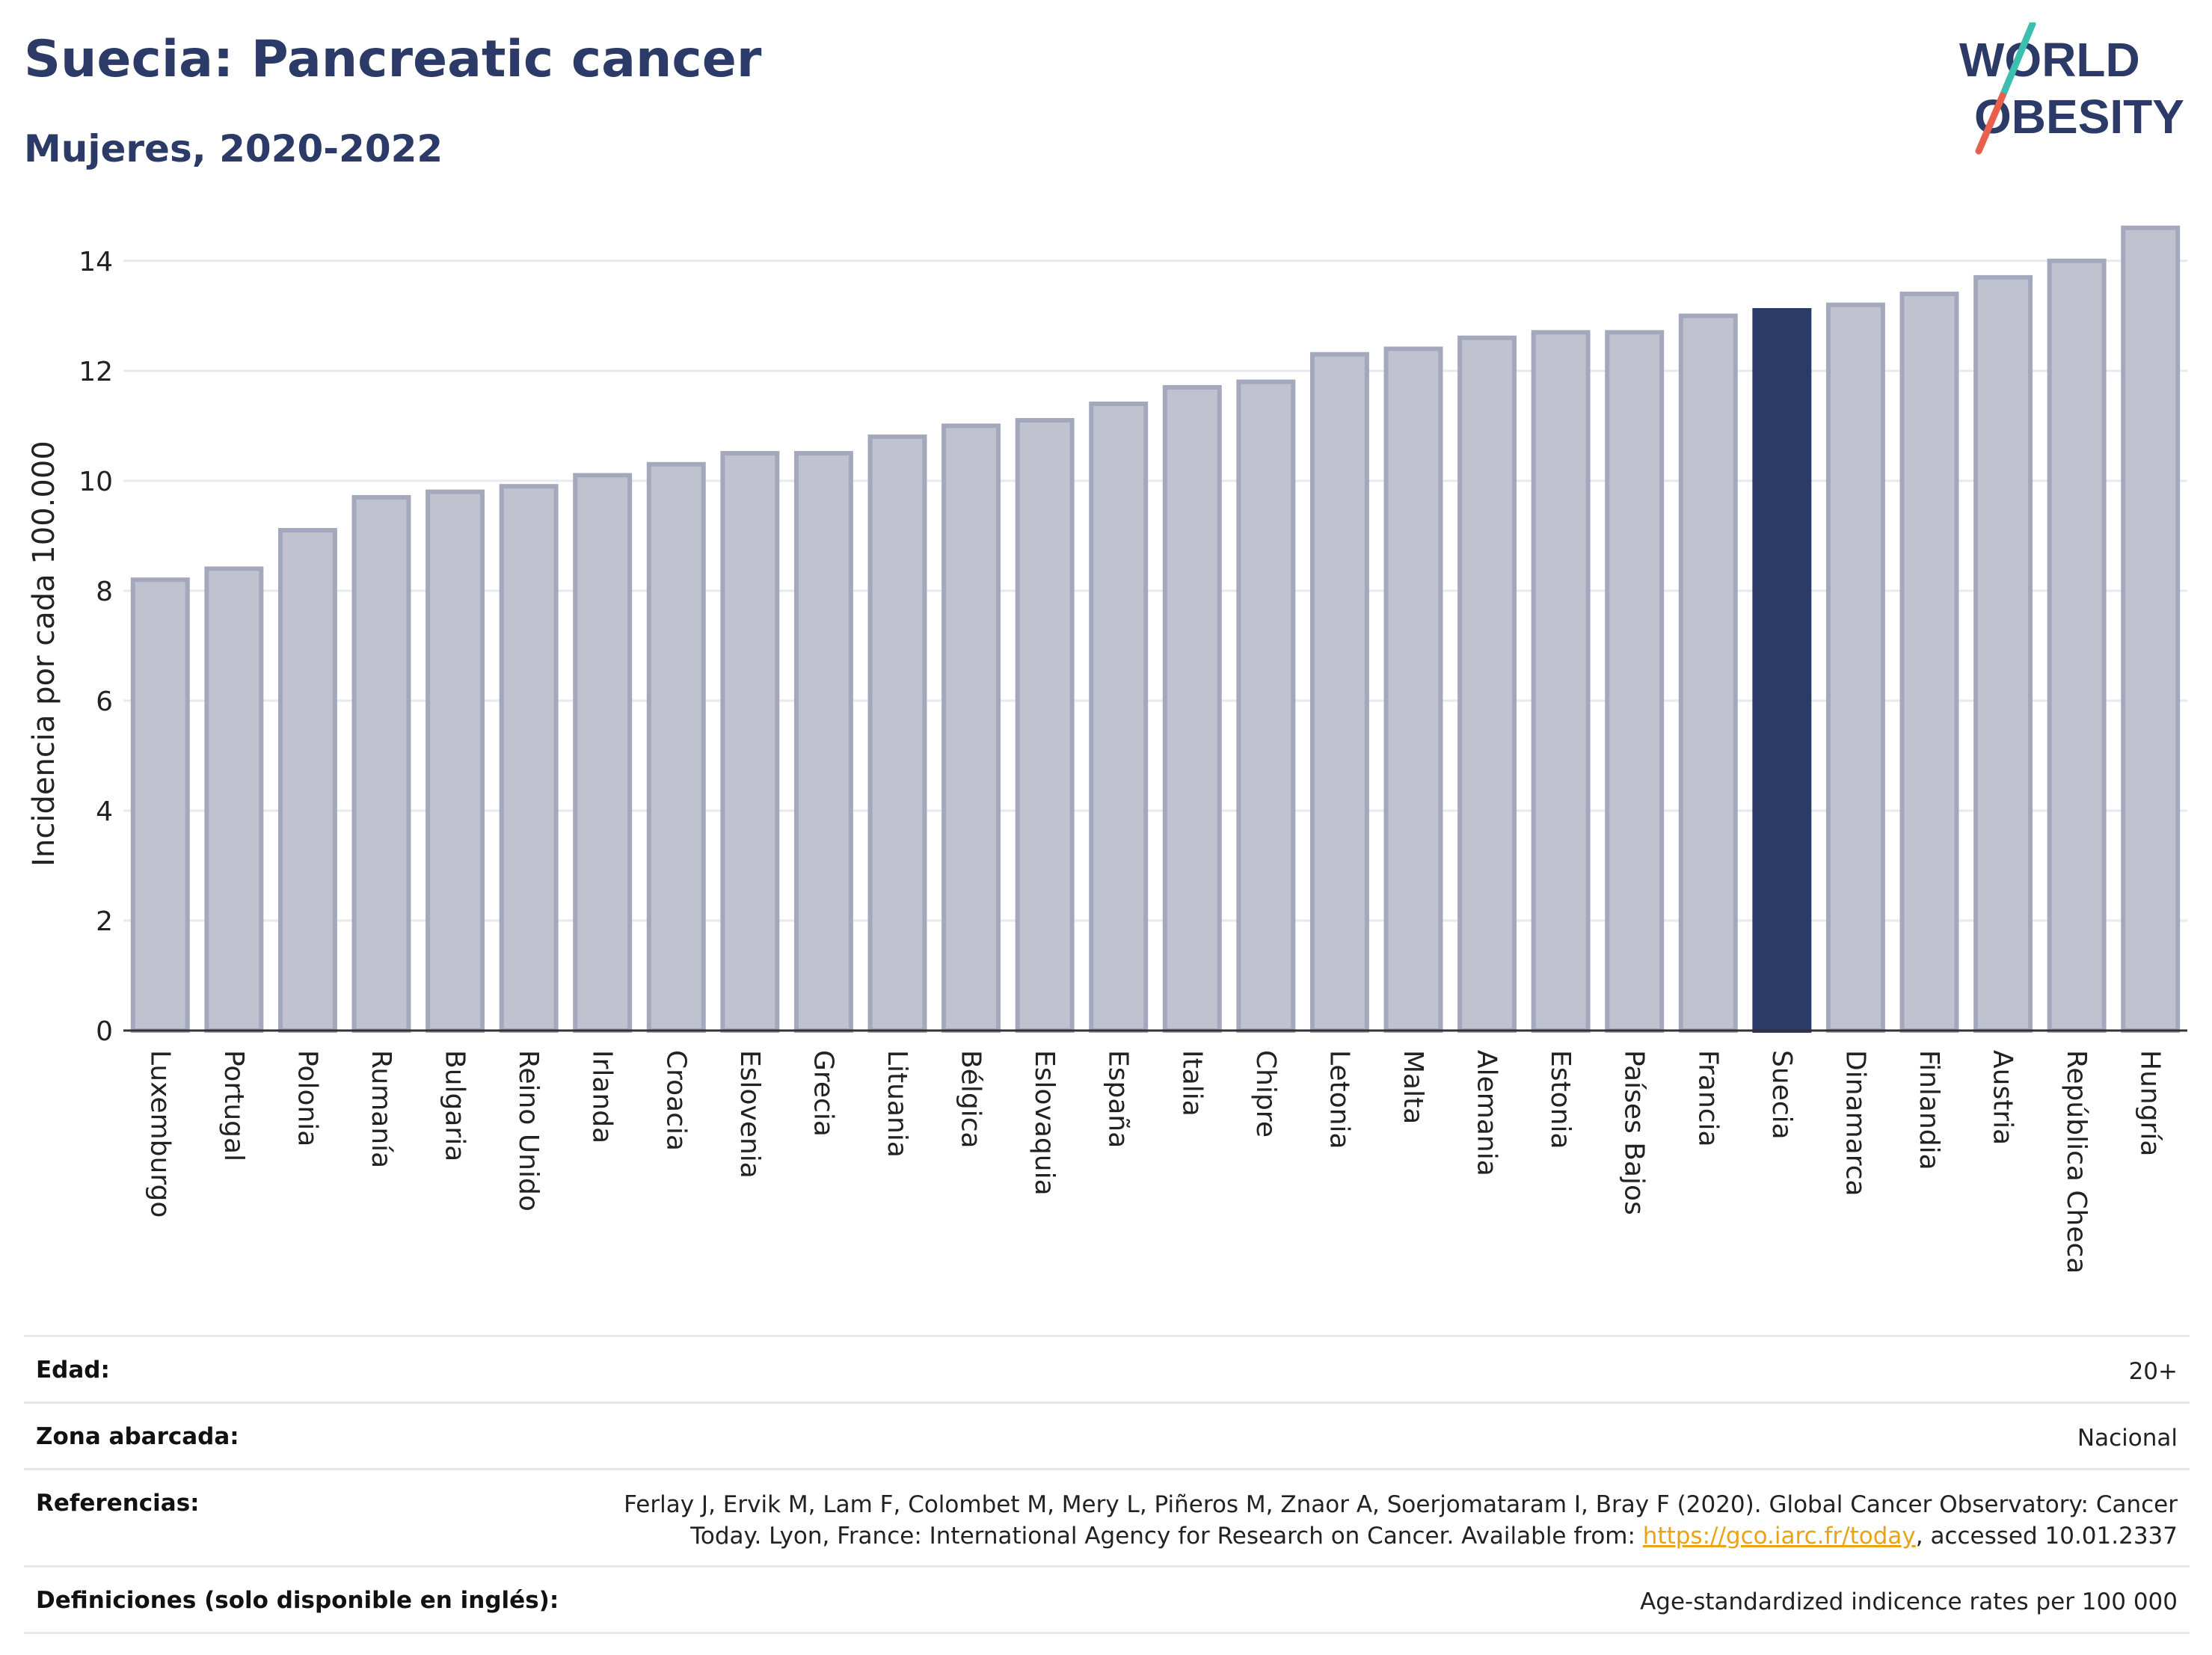 The image size is (2212, 1655). What do you see at coordinates (159, 1134) in the screenshot?
I see `x-tick-label: Luxemburgo` at bounding box center [159, 1134].